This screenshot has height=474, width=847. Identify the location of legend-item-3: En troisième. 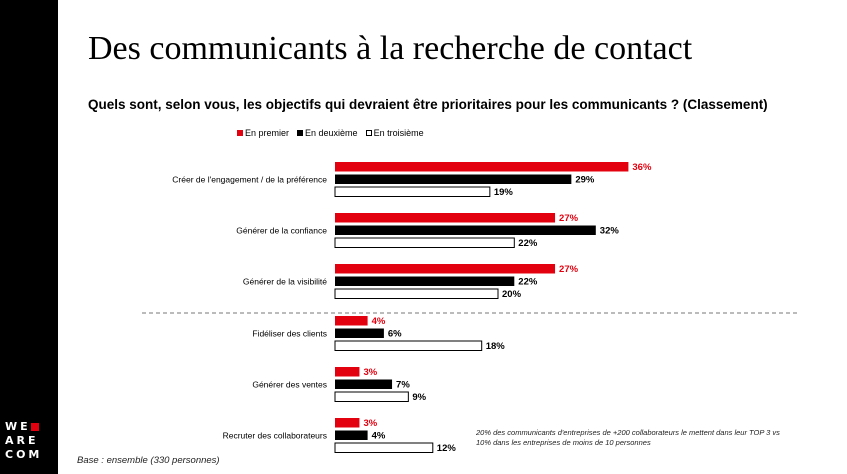
(394, 133).